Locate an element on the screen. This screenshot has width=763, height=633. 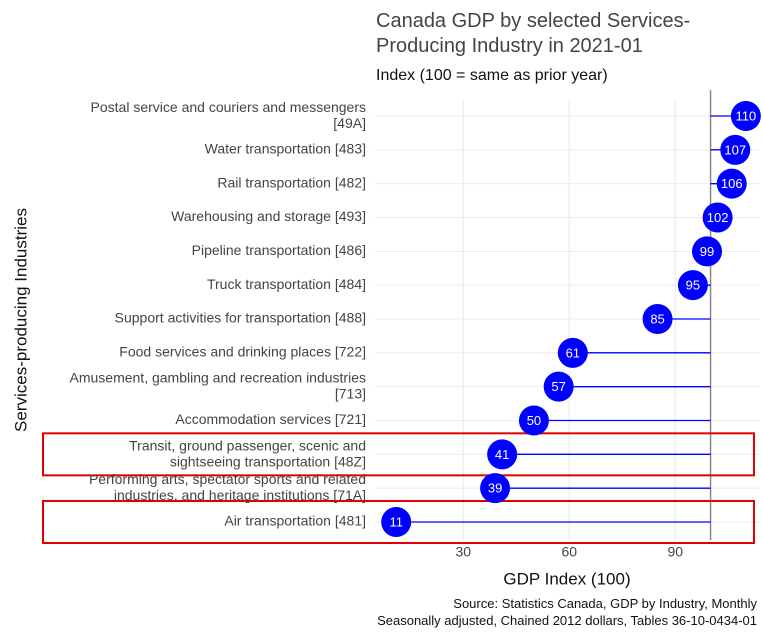
y-tick-label: Rail transportation [482] is located at coordinates (291, 182).